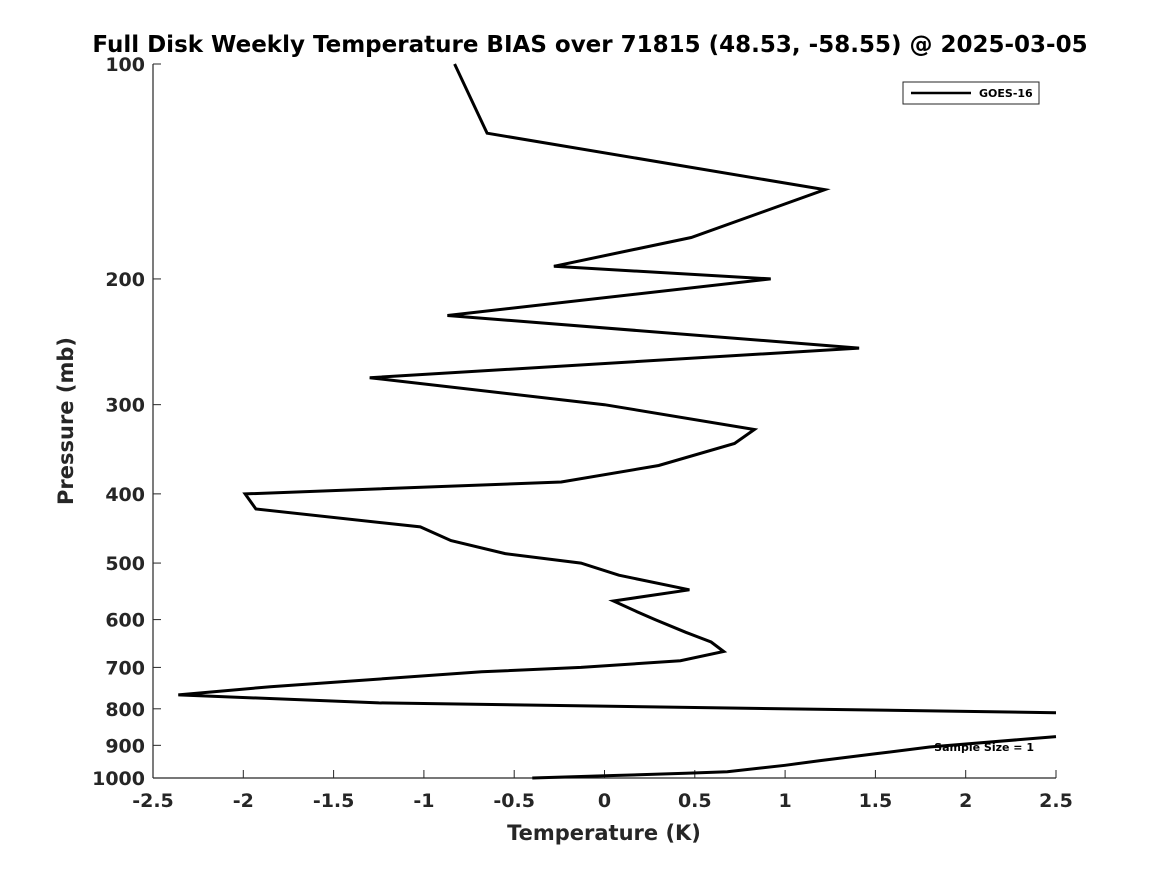  Describe the element at coordinates (334, 801) in the screenshot. I see `x-tick-label: -1.5` at that location.